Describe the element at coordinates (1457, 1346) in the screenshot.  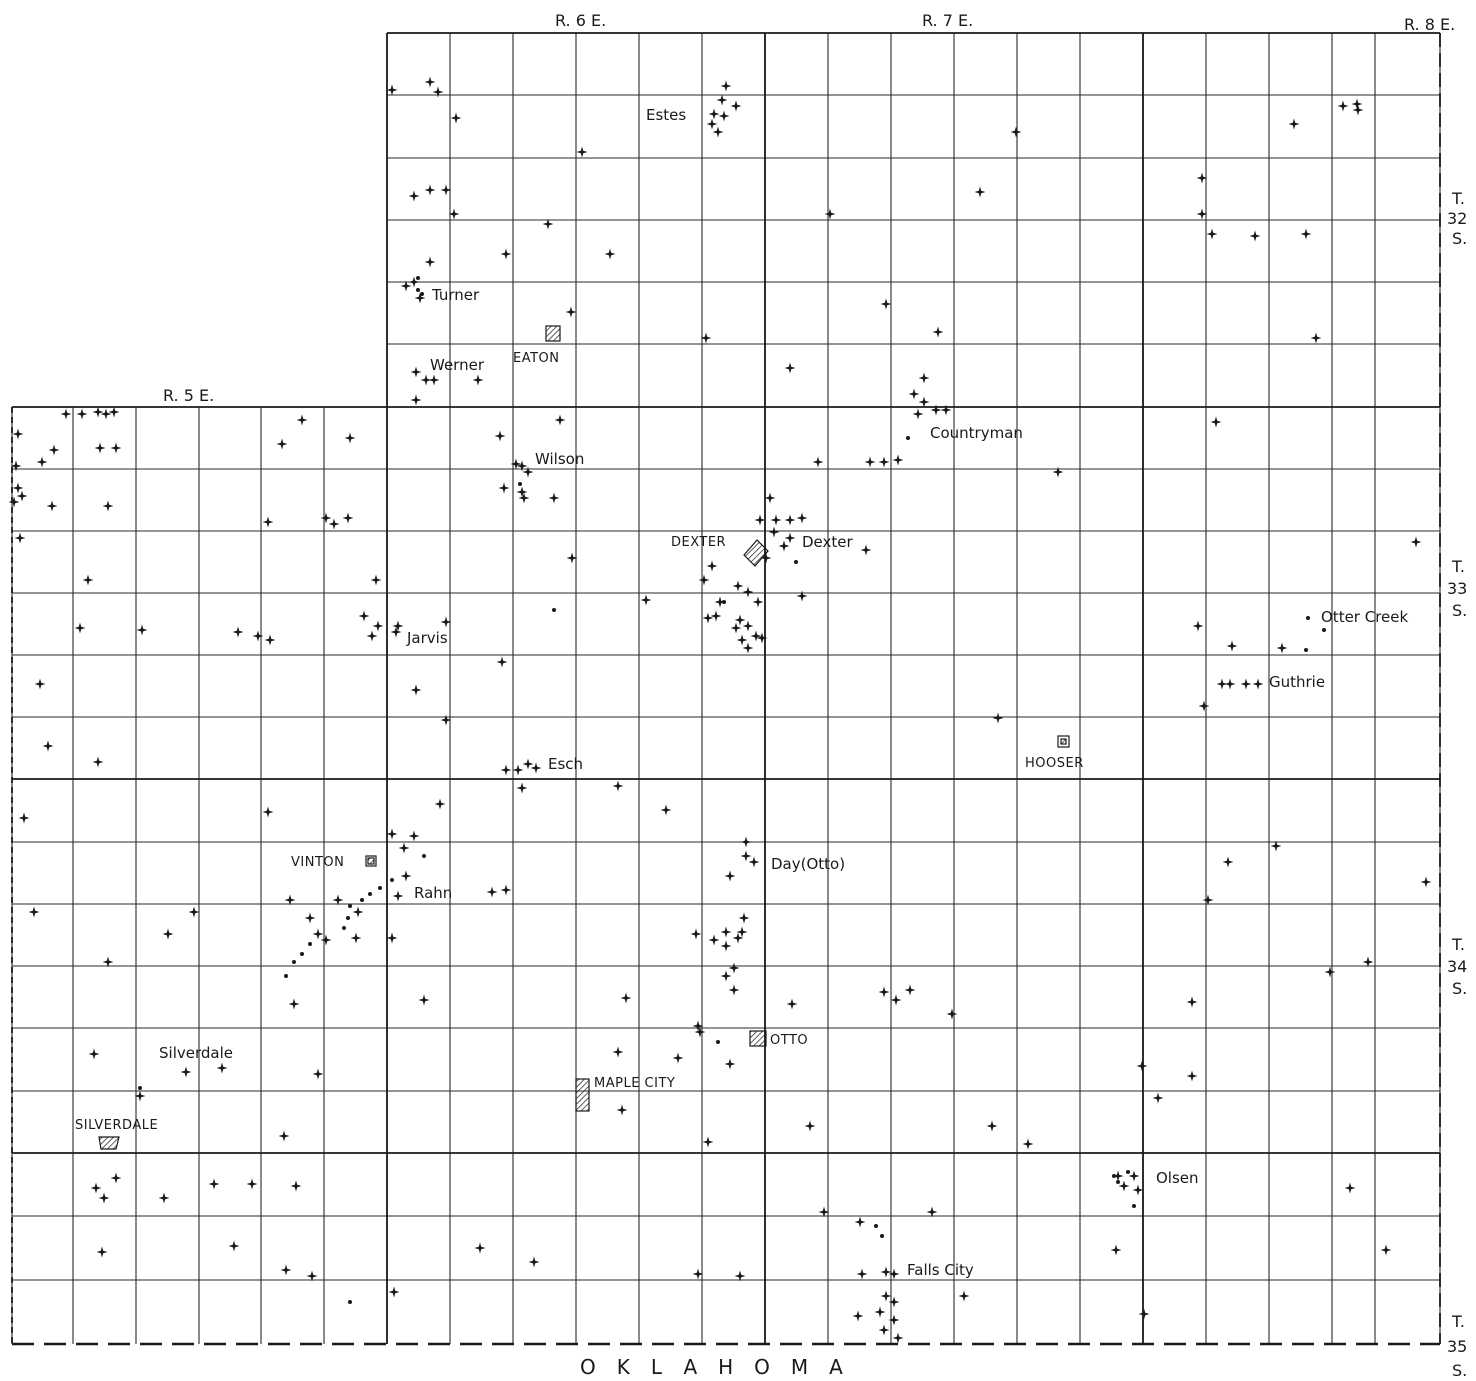
I see `township-label-35s: T. 35 S.` at that location.